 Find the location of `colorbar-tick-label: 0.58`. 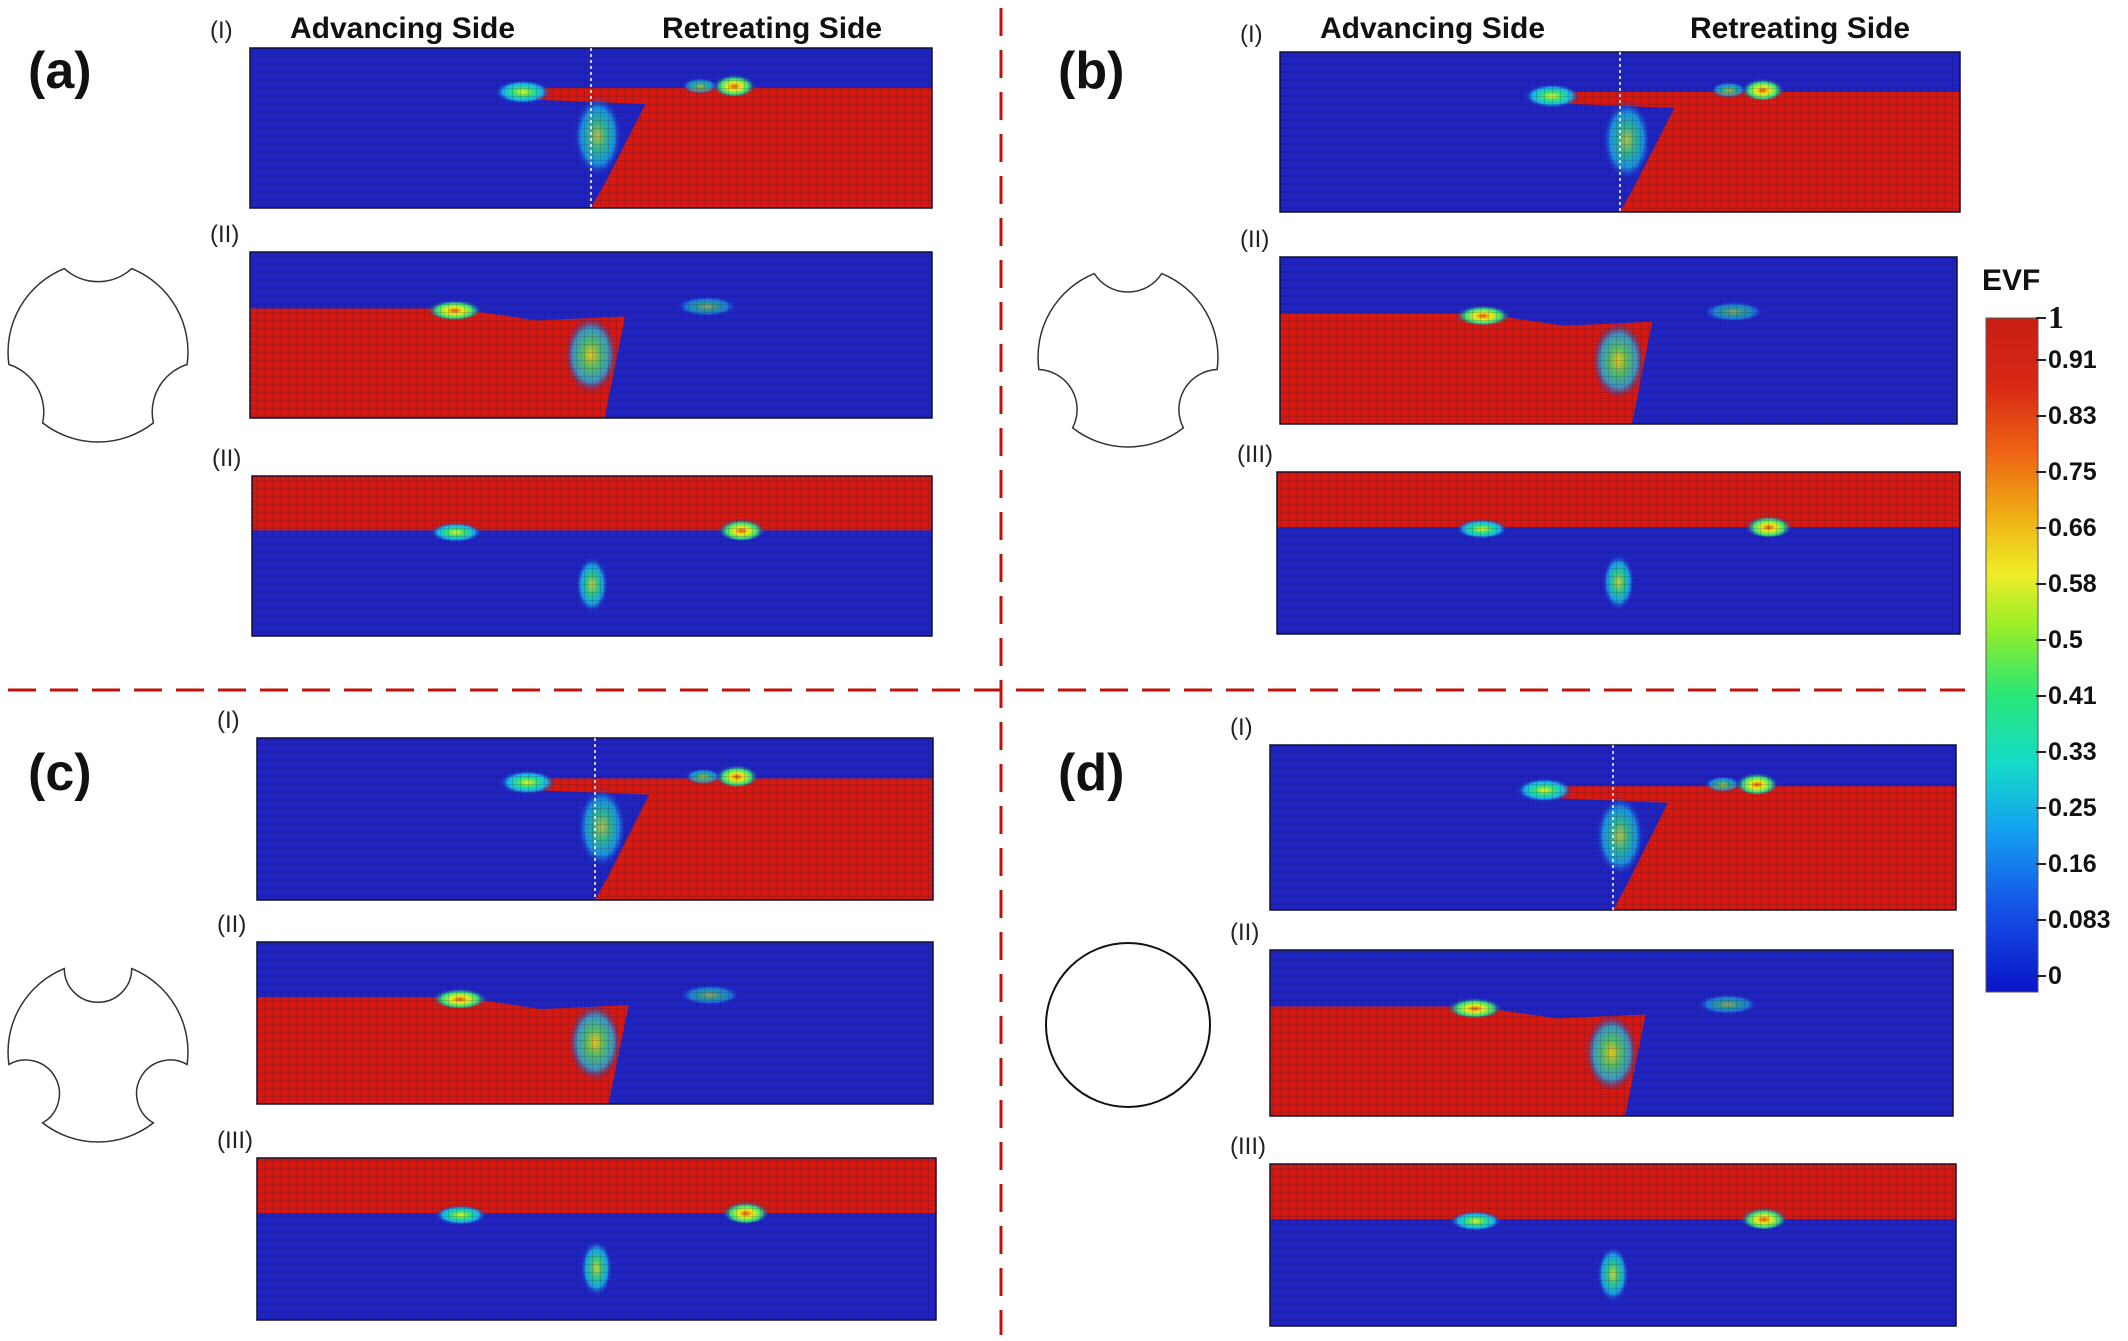

colorbar-tick-label: 0.58 is located at coordinates (2072, 584).